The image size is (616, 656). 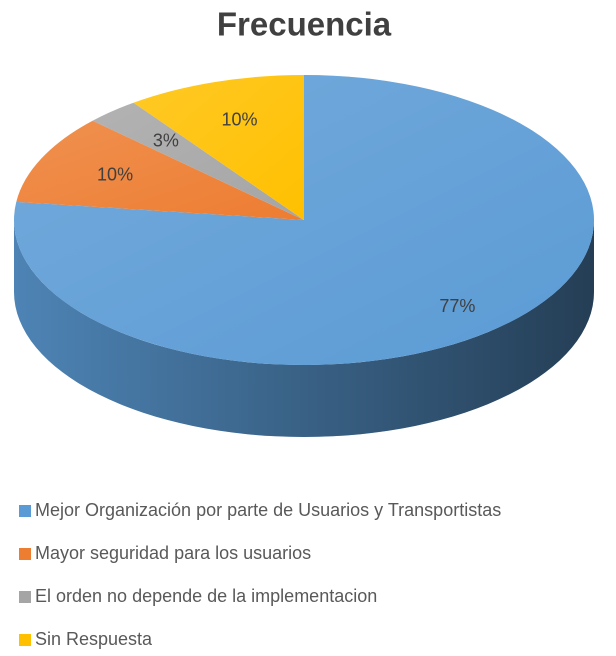 I want to click on data-label: 77%, so click(x=457, y=306).